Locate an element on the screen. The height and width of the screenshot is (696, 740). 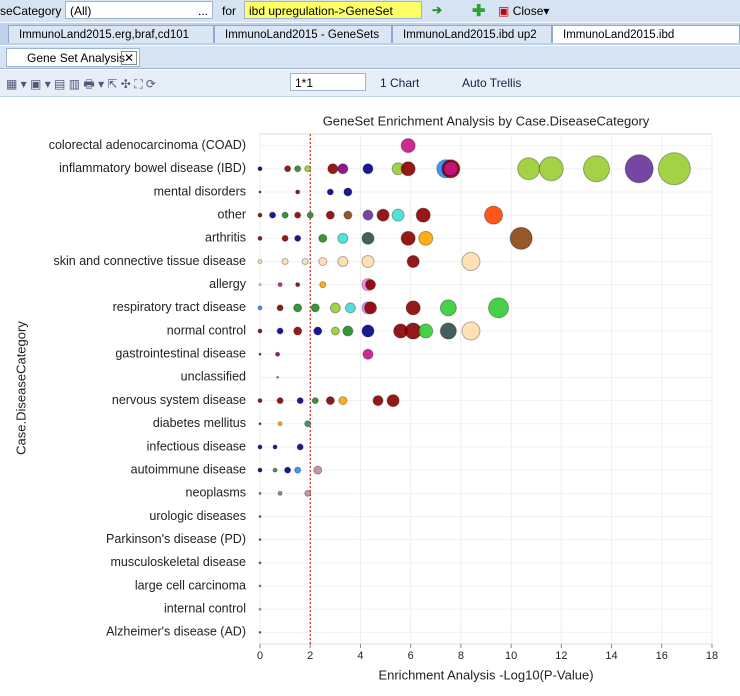
subtab: Gene Set Analysis ✕ is located at coordinates (73, 57).